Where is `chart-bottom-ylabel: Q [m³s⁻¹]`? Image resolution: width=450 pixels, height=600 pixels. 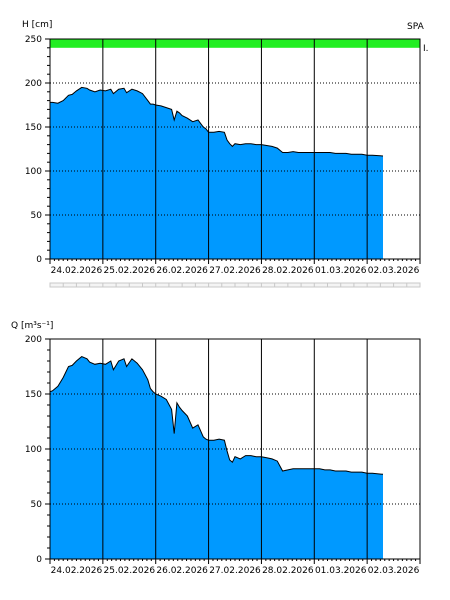 chart-bottom-ylabel: Q [m³s⁻¹] is located at coordinates (32, 326).